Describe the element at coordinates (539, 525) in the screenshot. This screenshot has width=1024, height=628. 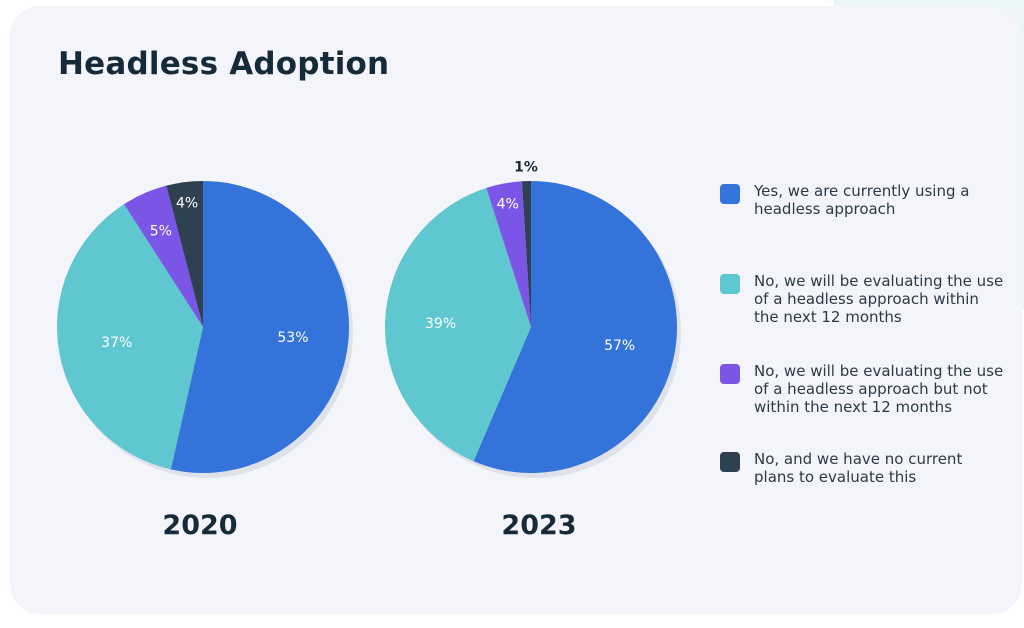
I see `pie-title-2023: 2023` at that location.